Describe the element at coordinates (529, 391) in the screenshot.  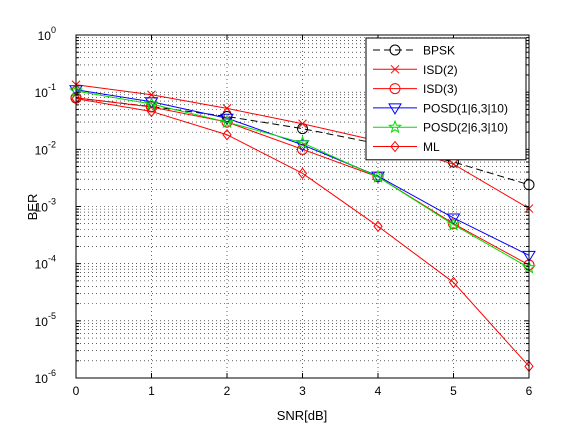
I see `x-tick-label: 6` at that location.